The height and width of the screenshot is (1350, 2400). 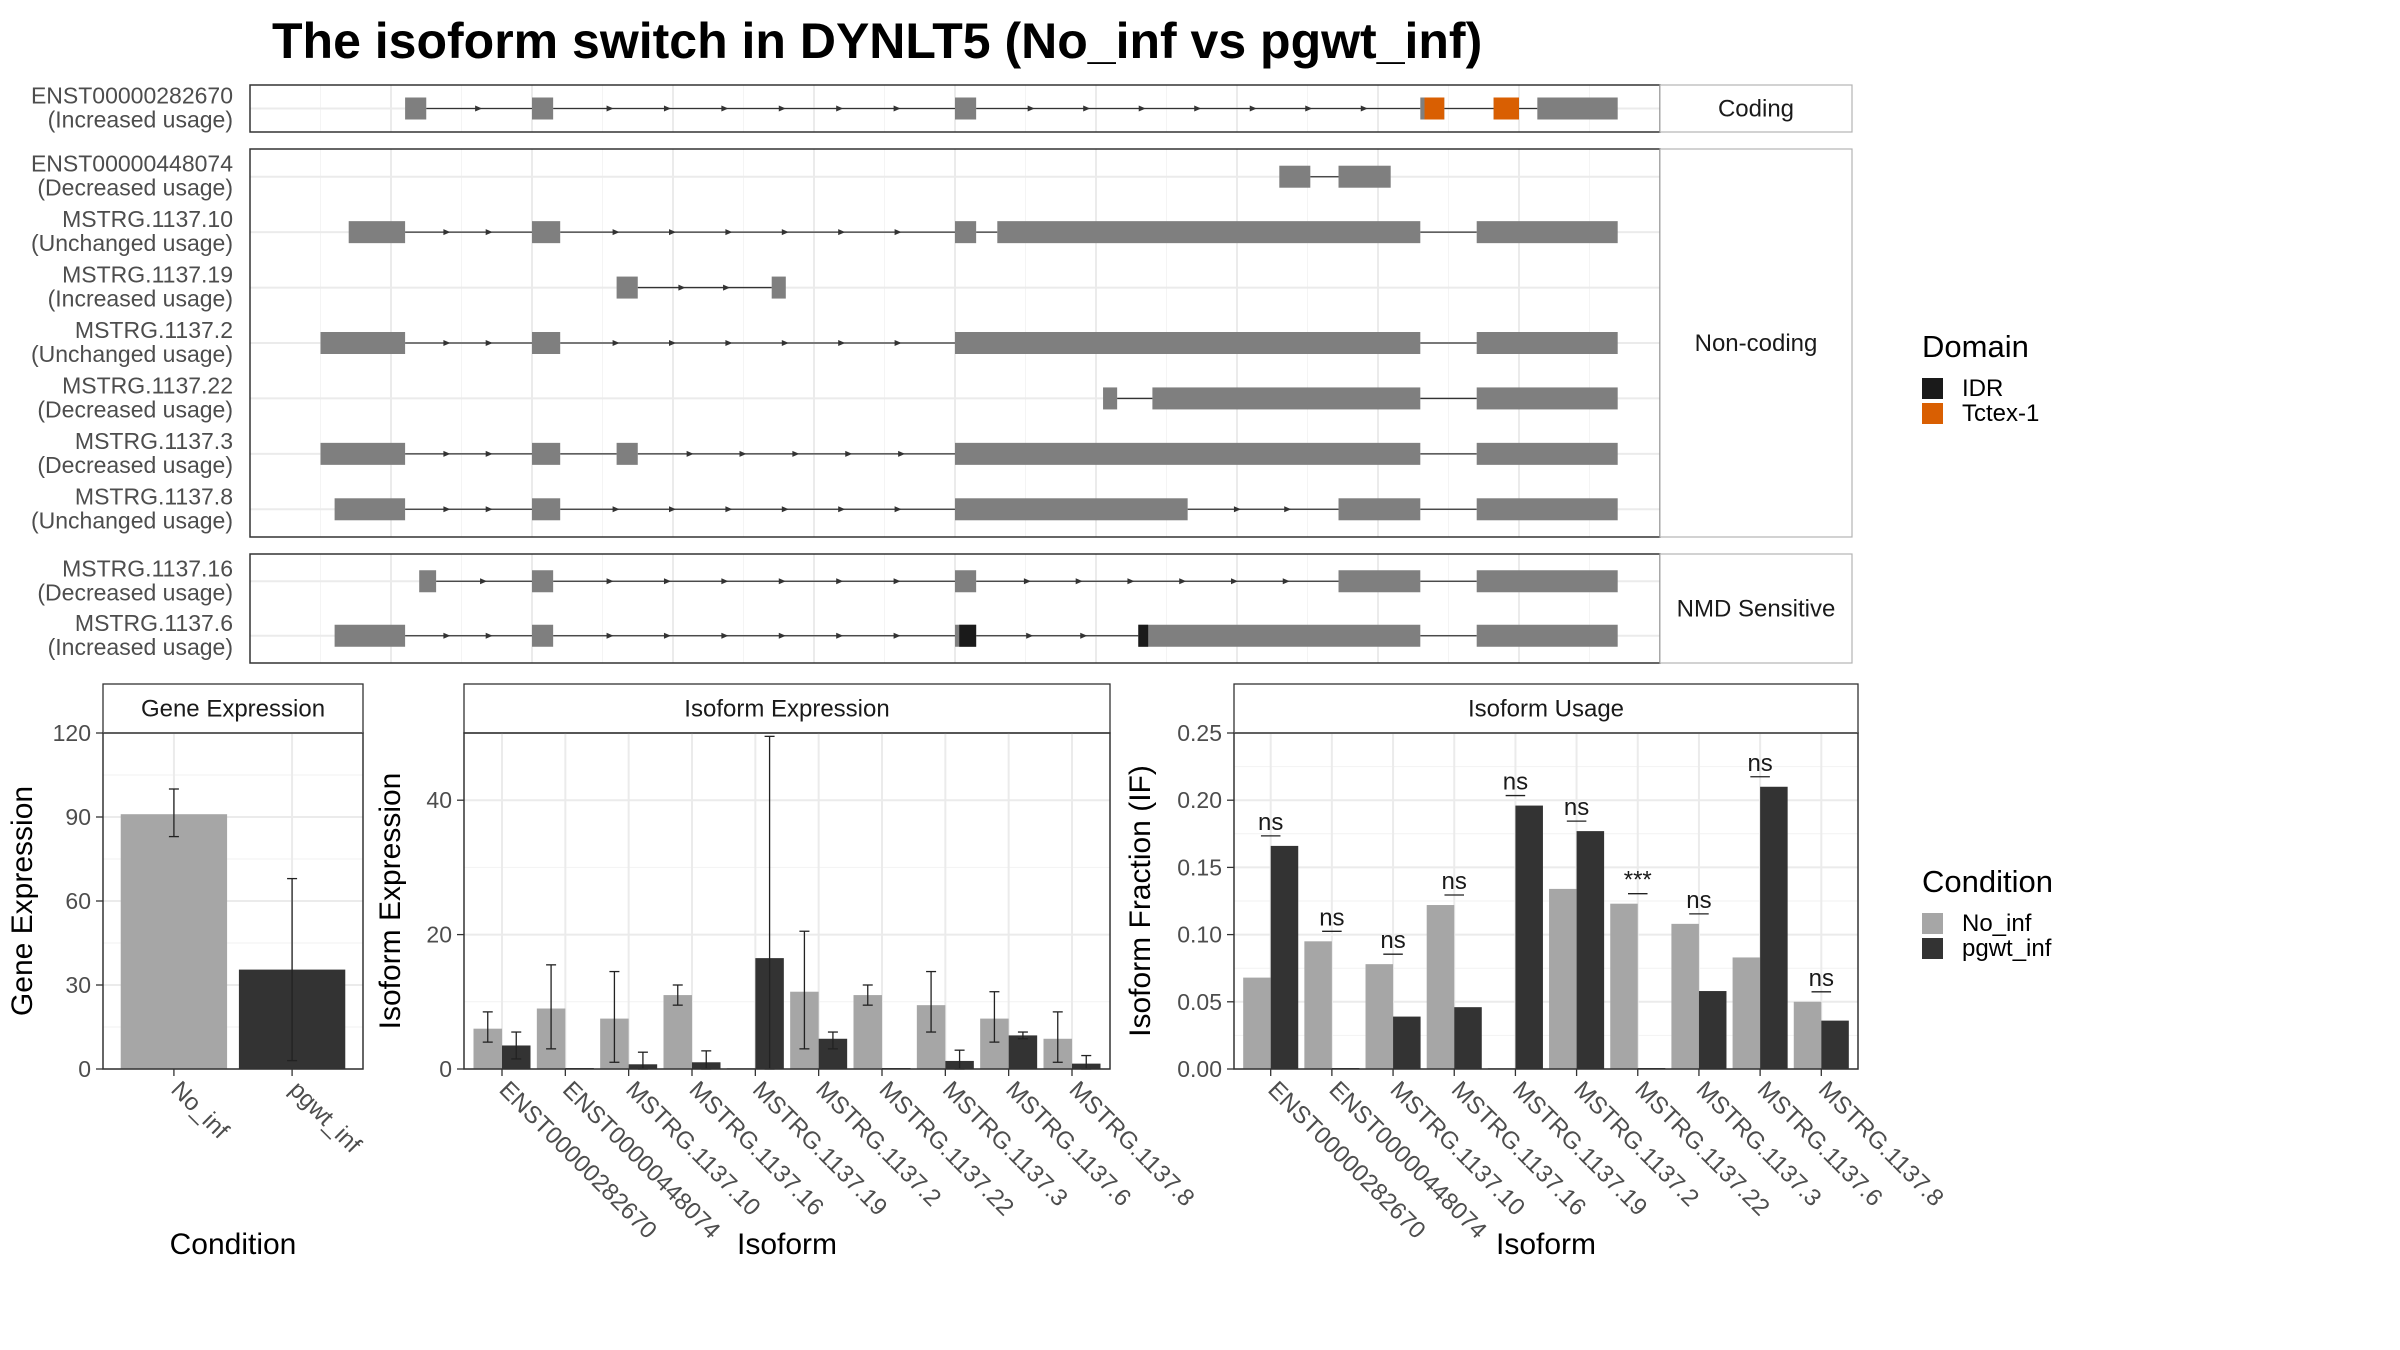 I want to click on legend-key, so click(x=1932, y=923).